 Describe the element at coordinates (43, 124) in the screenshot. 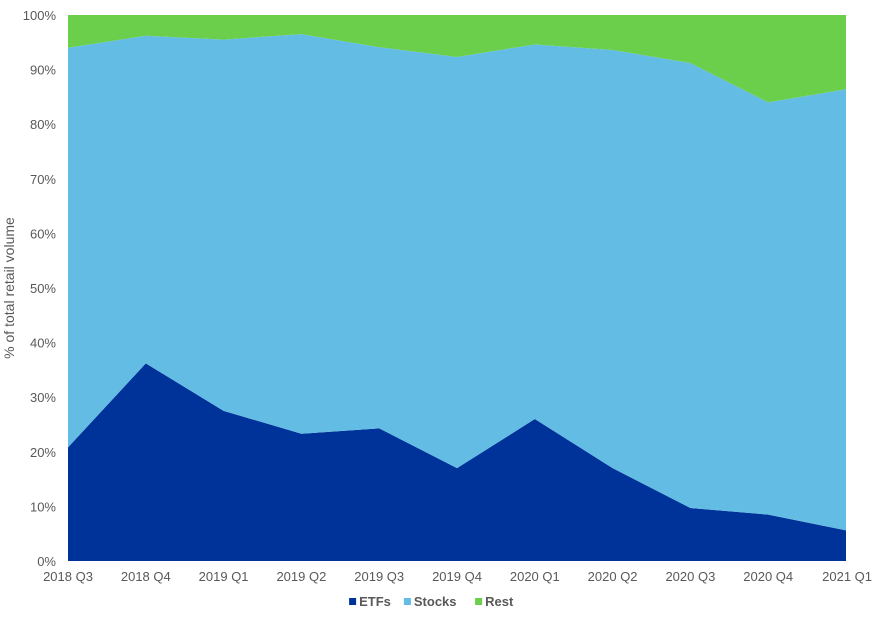

I see `y-tick-label: 80%` at that location.